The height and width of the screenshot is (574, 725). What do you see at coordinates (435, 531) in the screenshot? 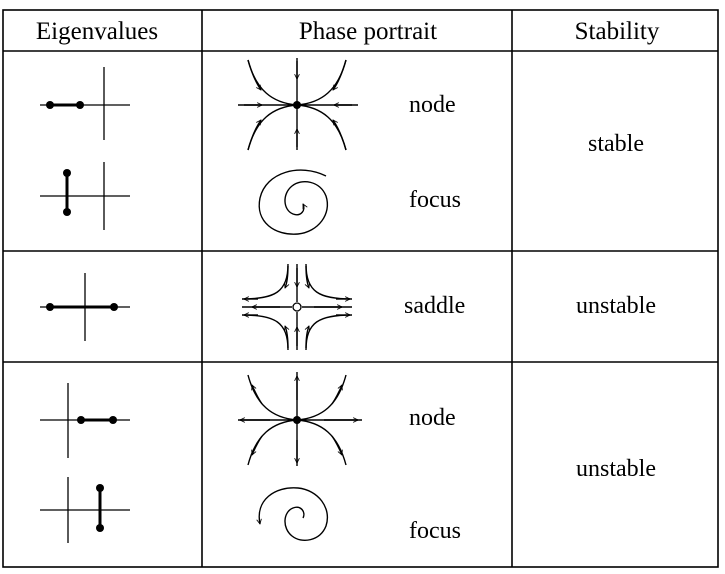
I see `type-label-focus-unstable: focus` at bounding box center [435, 531].